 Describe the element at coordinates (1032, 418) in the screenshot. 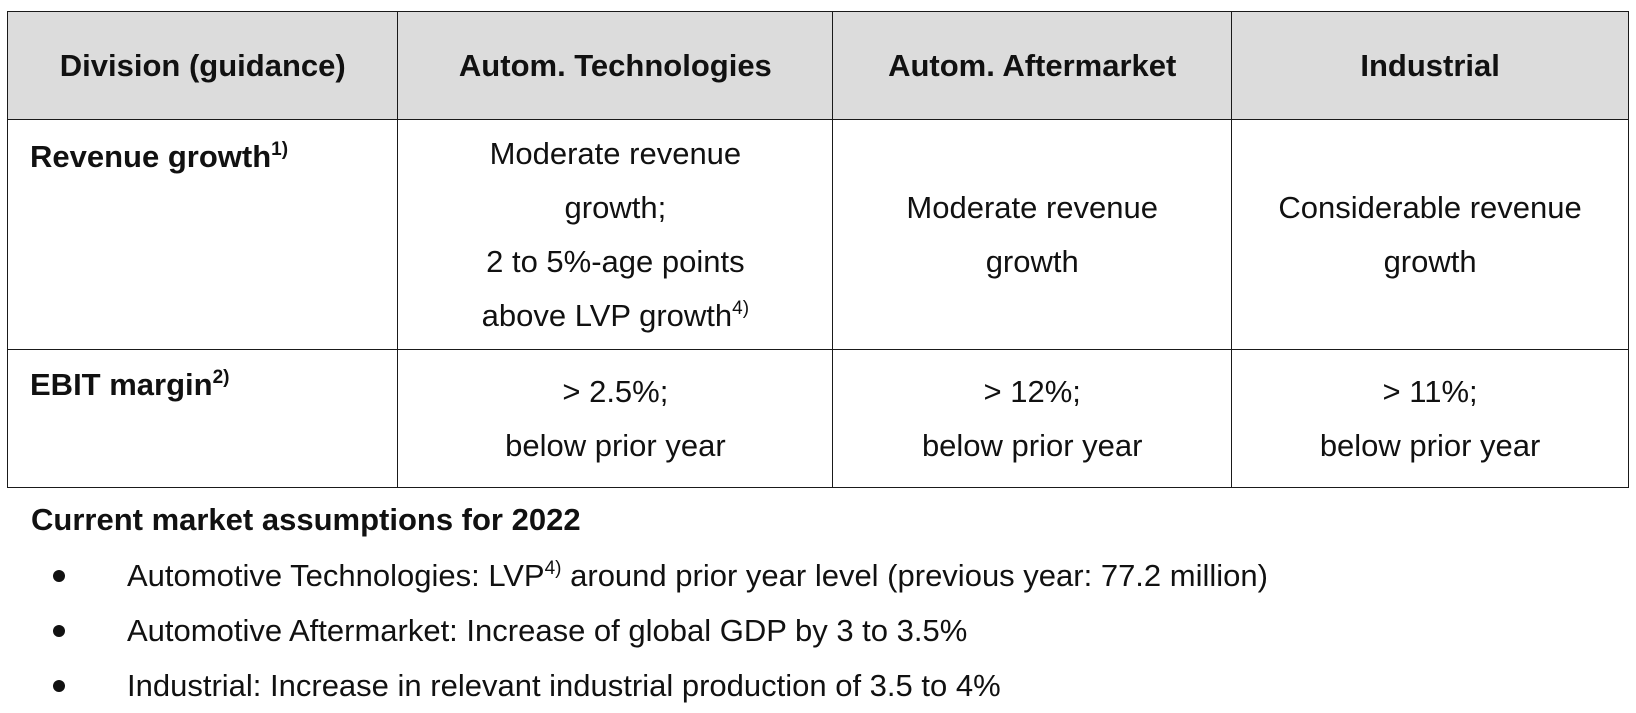

I see `cell-ebit-autom-aftermarket: > 12%; below prior year` at that location.